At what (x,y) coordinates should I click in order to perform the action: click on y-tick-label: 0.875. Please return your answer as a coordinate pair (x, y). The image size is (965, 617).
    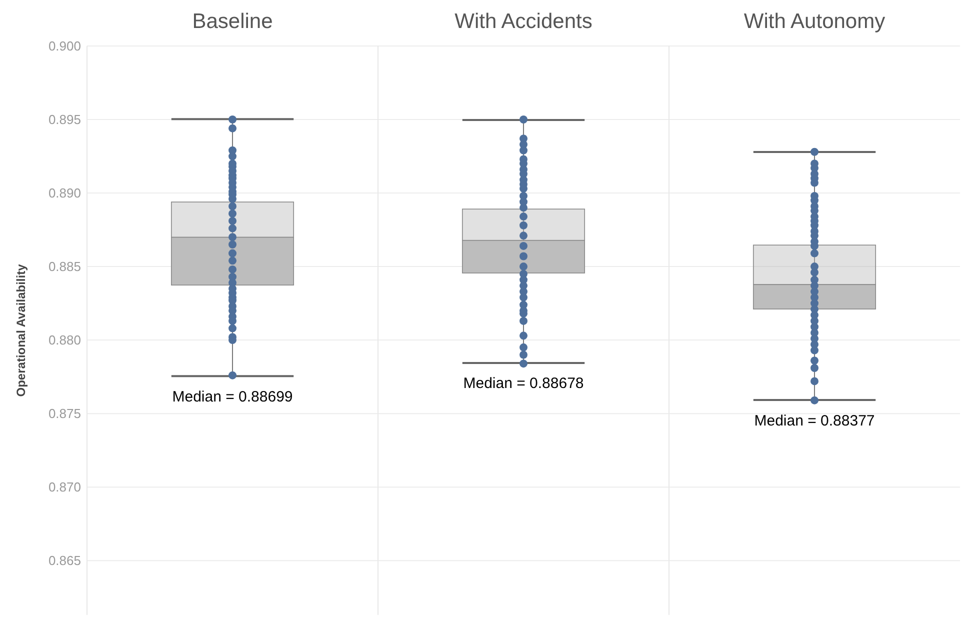
    Looking at the image, I should click on (64, 414).